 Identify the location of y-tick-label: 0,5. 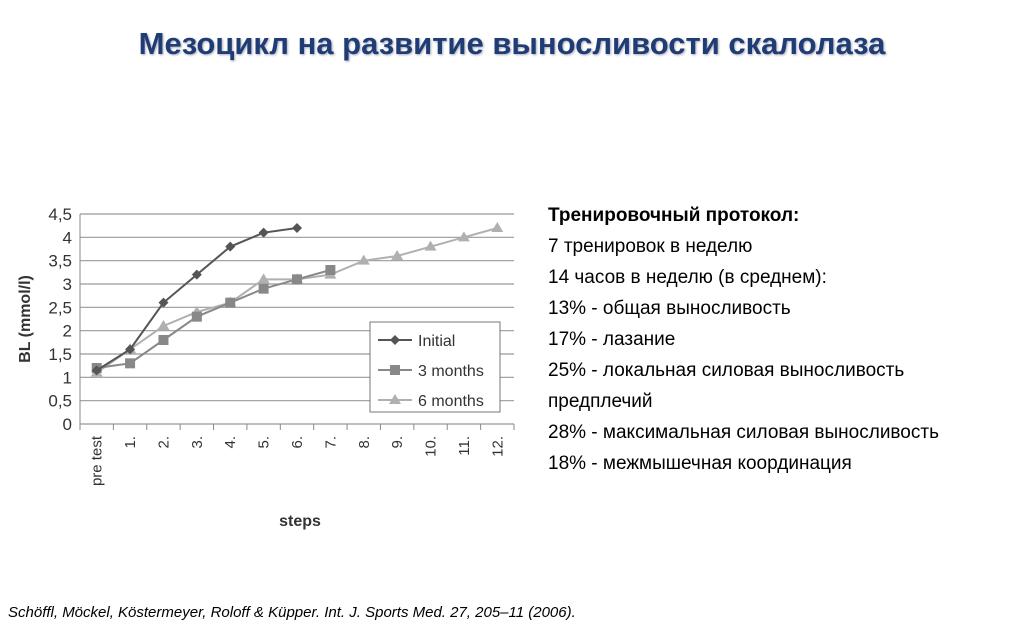
(60, 401).